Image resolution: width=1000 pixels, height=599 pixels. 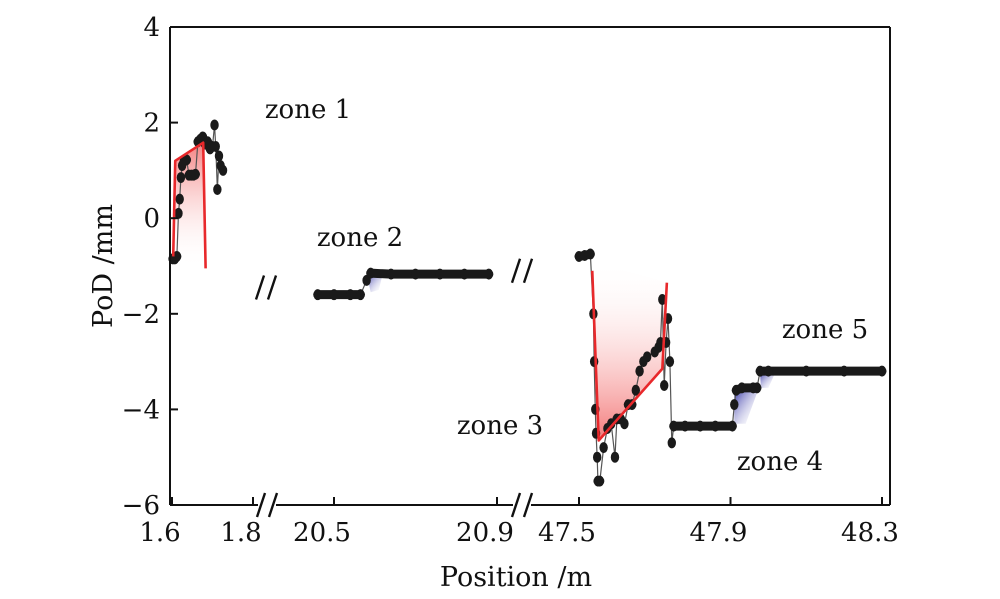 What do you see at coordinates (500, 426) in the screenshot?
I see `zone-label-3: zone 3` at bounding box center [500, 426].